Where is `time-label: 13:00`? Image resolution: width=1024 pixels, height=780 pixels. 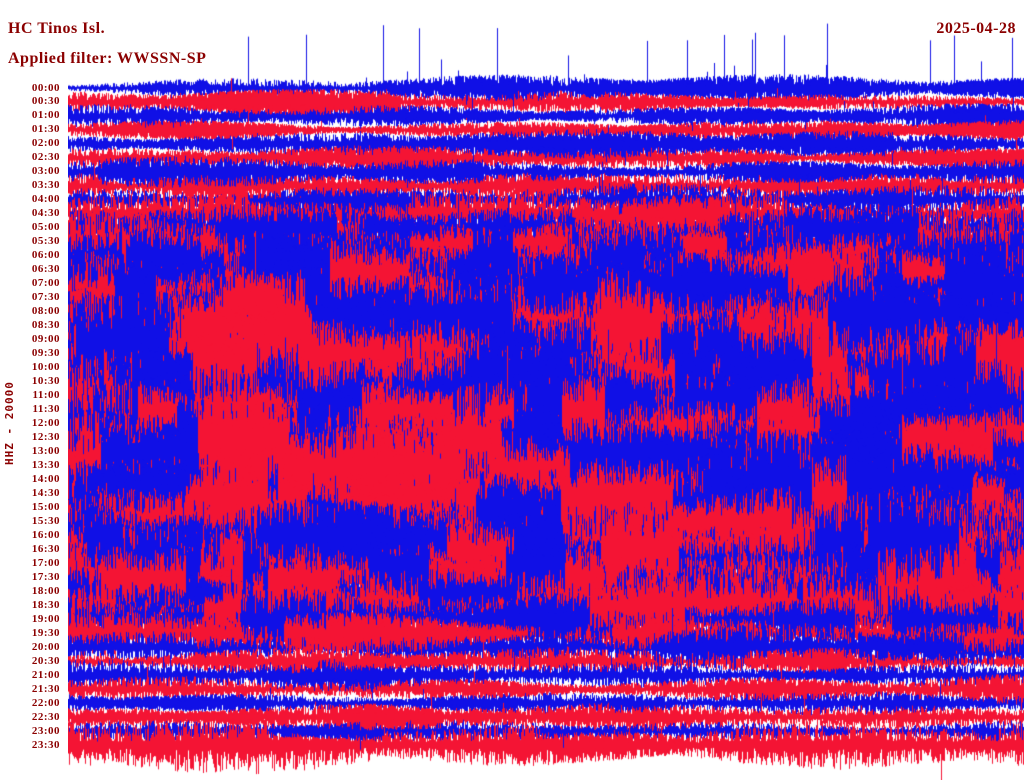
time-label: 13:00 is located at coordinates (45, 450).